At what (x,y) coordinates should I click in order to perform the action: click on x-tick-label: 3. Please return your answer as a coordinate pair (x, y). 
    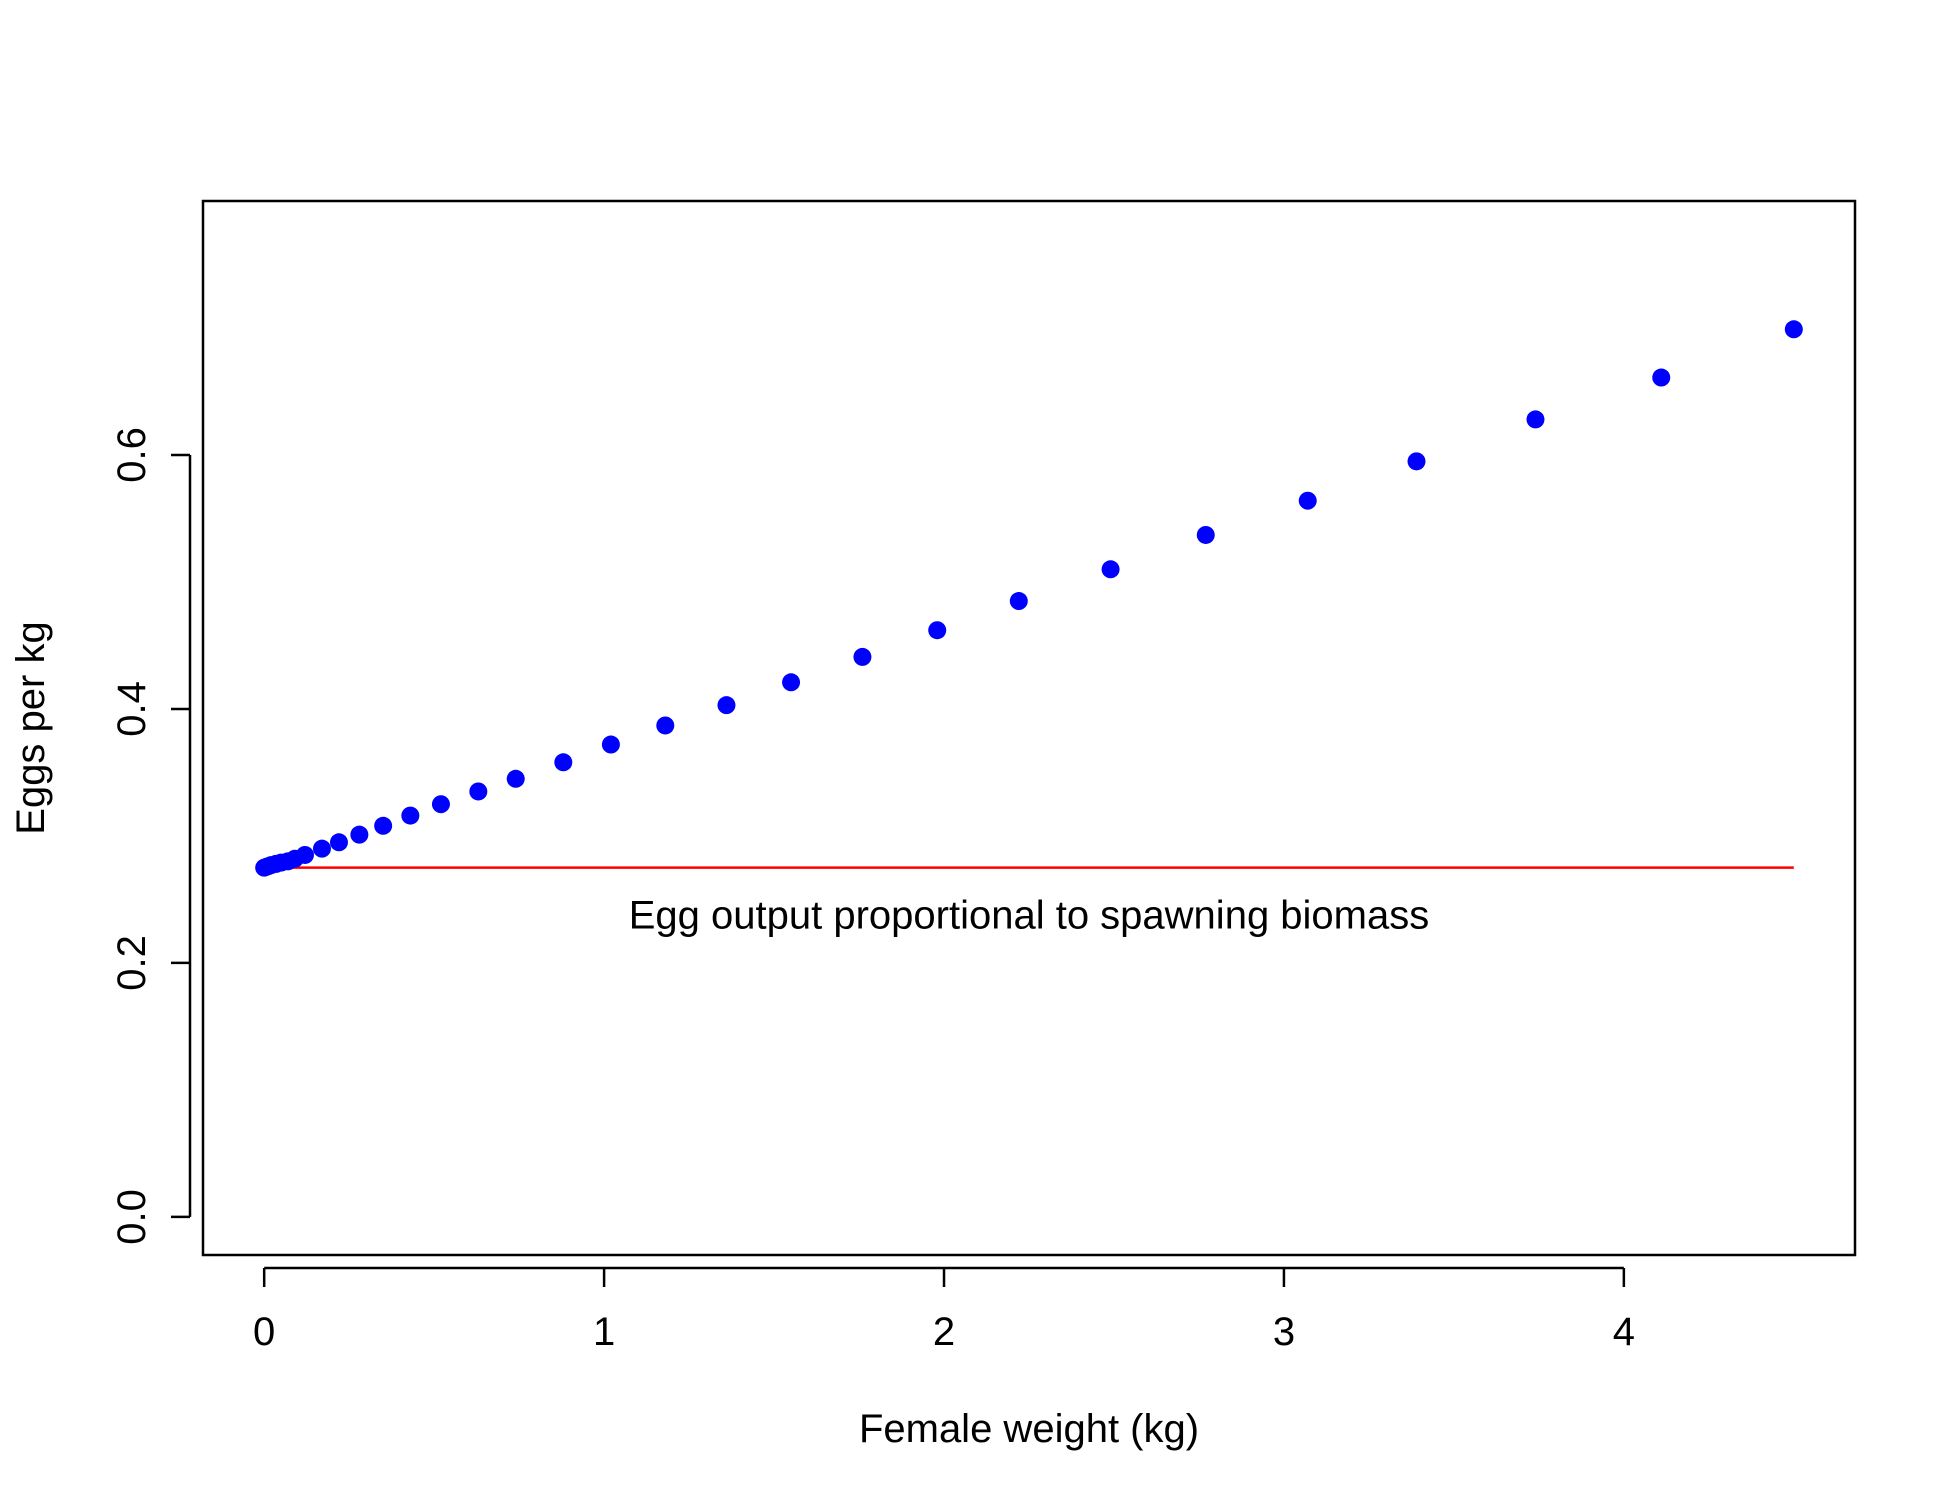
    Looking at the image, I should click on (1284, 1332).